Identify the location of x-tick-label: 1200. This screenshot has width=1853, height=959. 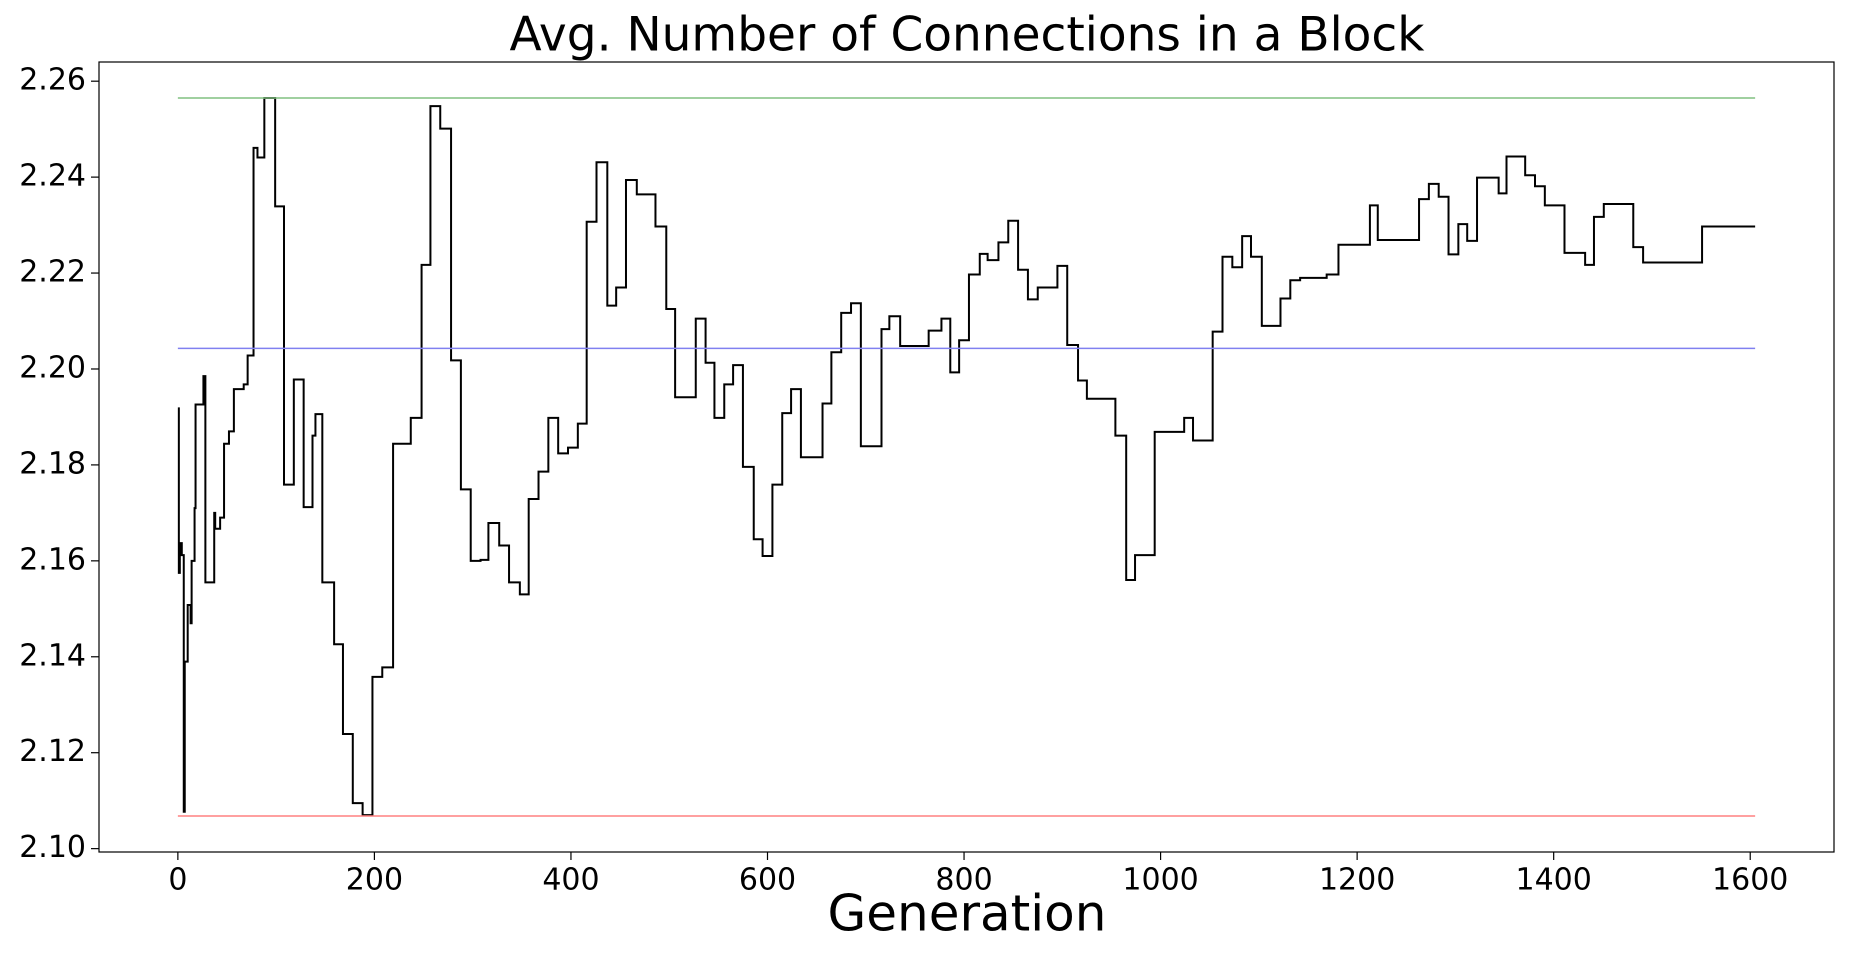
(1357, 880).